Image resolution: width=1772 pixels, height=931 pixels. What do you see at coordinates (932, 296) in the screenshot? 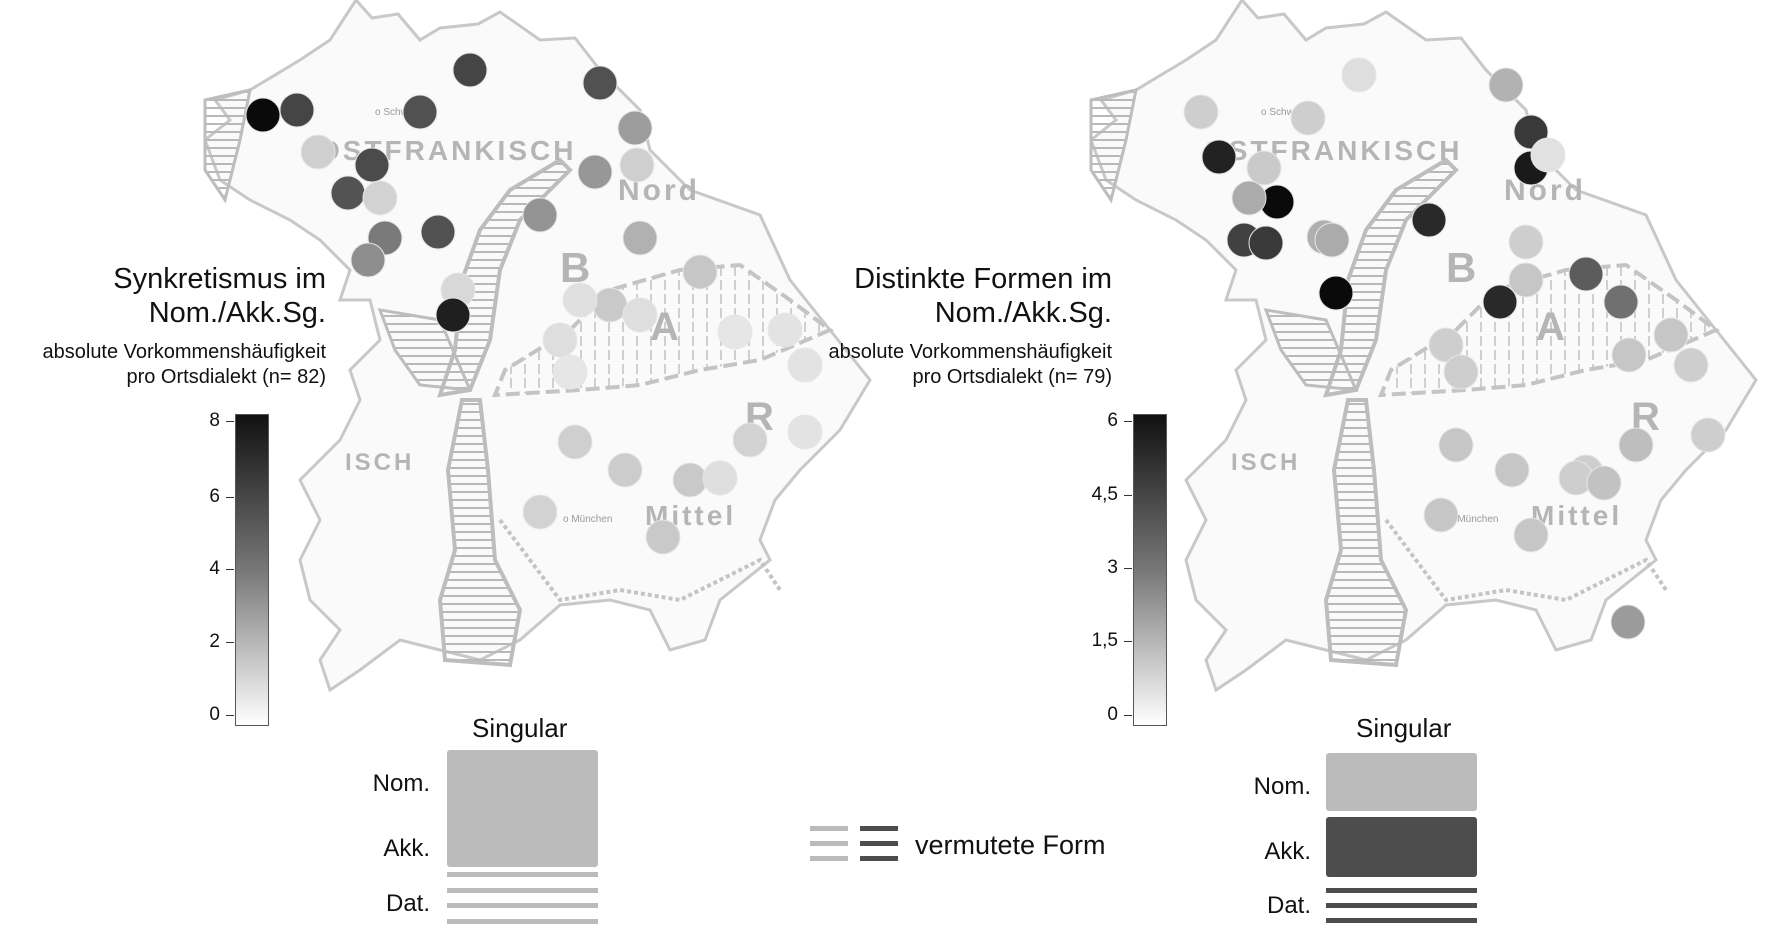
I see `right-legend-title: Distinkte Formen im Nom./Akk.Sg.` at bounding box center [932, 296].